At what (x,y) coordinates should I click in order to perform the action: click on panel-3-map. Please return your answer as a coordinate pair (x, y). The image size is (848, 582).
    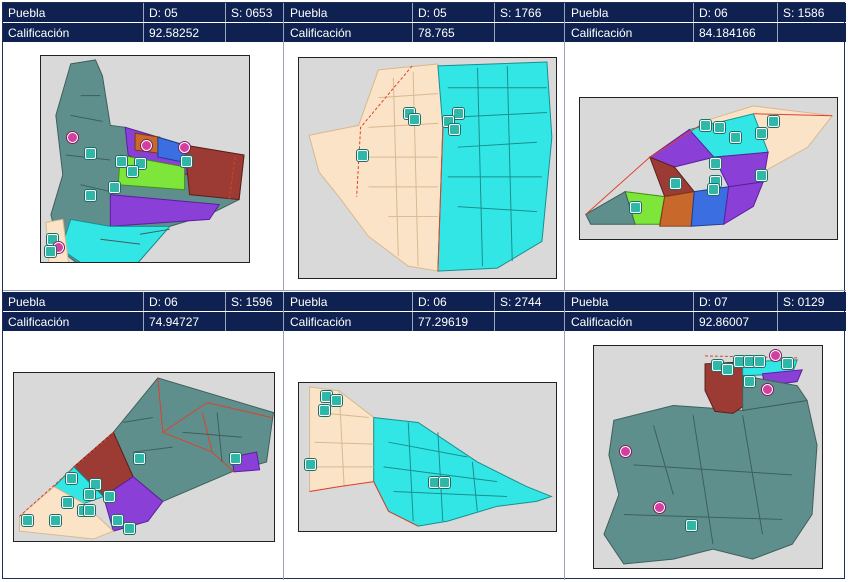
    Looking at the image, I should click on (708, 168).